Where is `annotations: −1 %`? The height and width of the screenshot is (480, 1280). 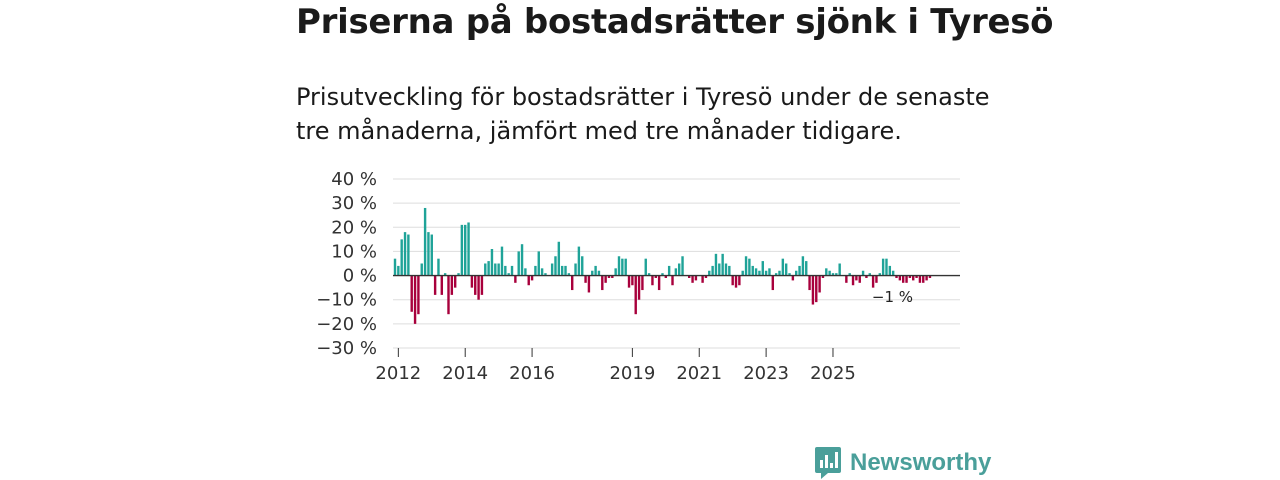
annotations: −1 % is located at coordinates (892, 297).